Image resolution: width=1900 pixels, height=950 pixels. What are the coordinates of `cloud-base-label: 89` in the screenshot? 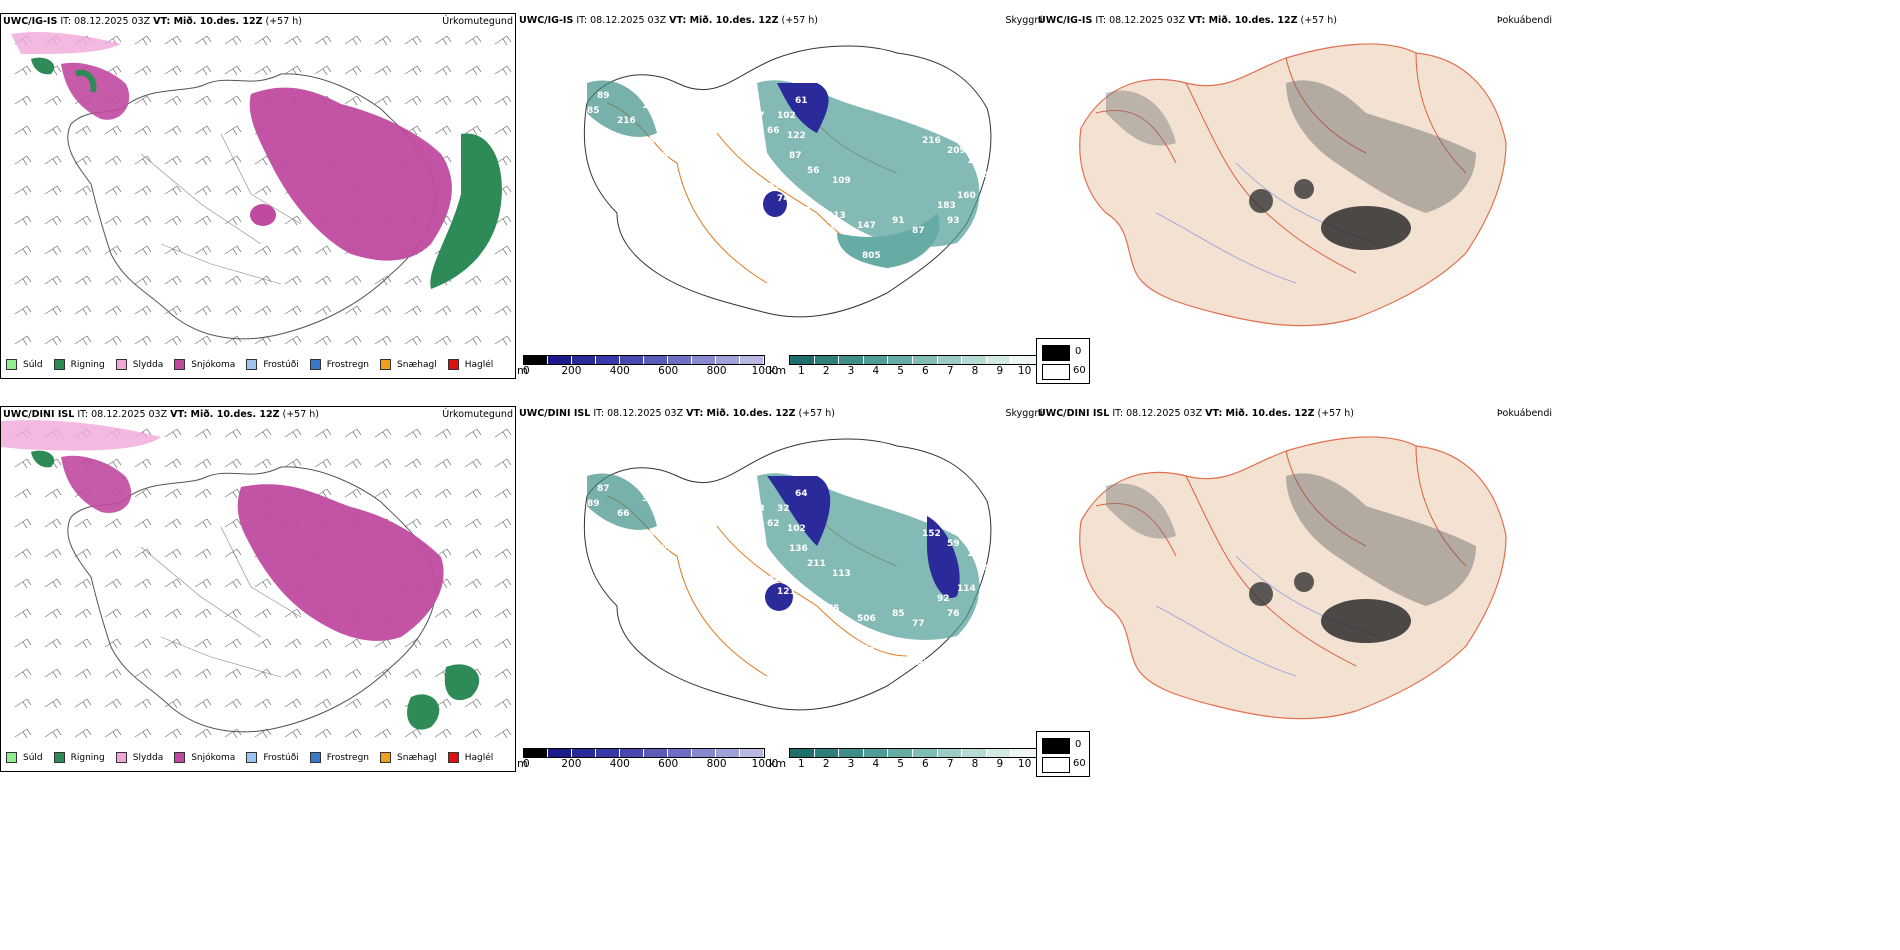 It's located at (603, 96).